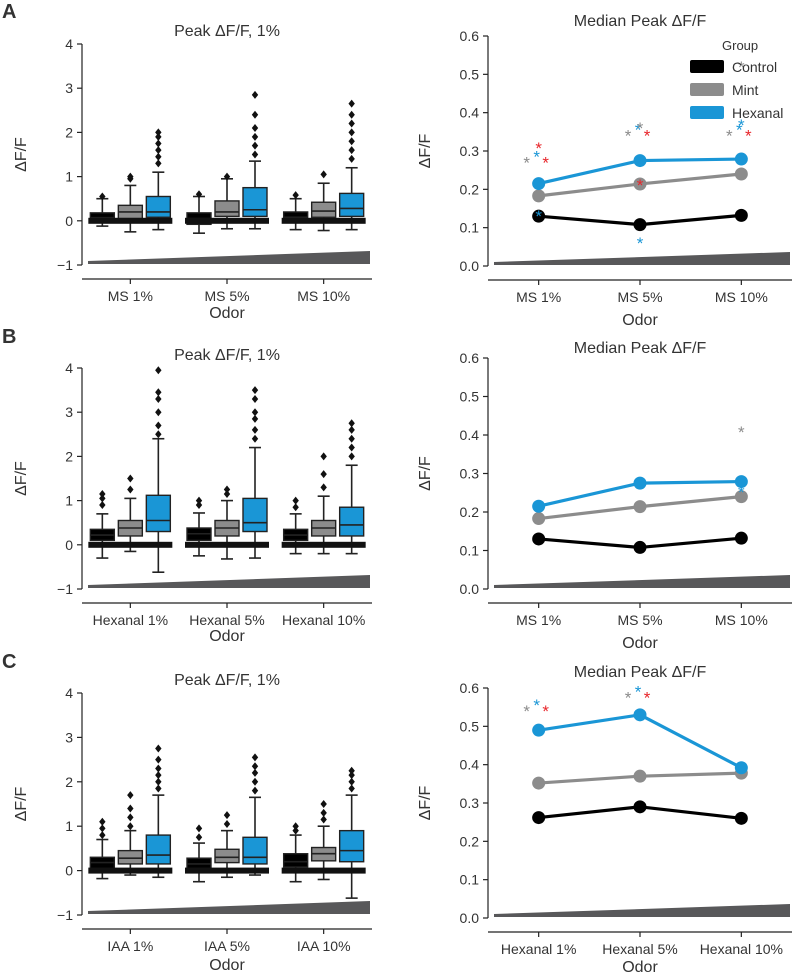 The width and height of the screenshot is (800, 977). I want to click on x-tick-label: MS 10%, so click(741, 620).